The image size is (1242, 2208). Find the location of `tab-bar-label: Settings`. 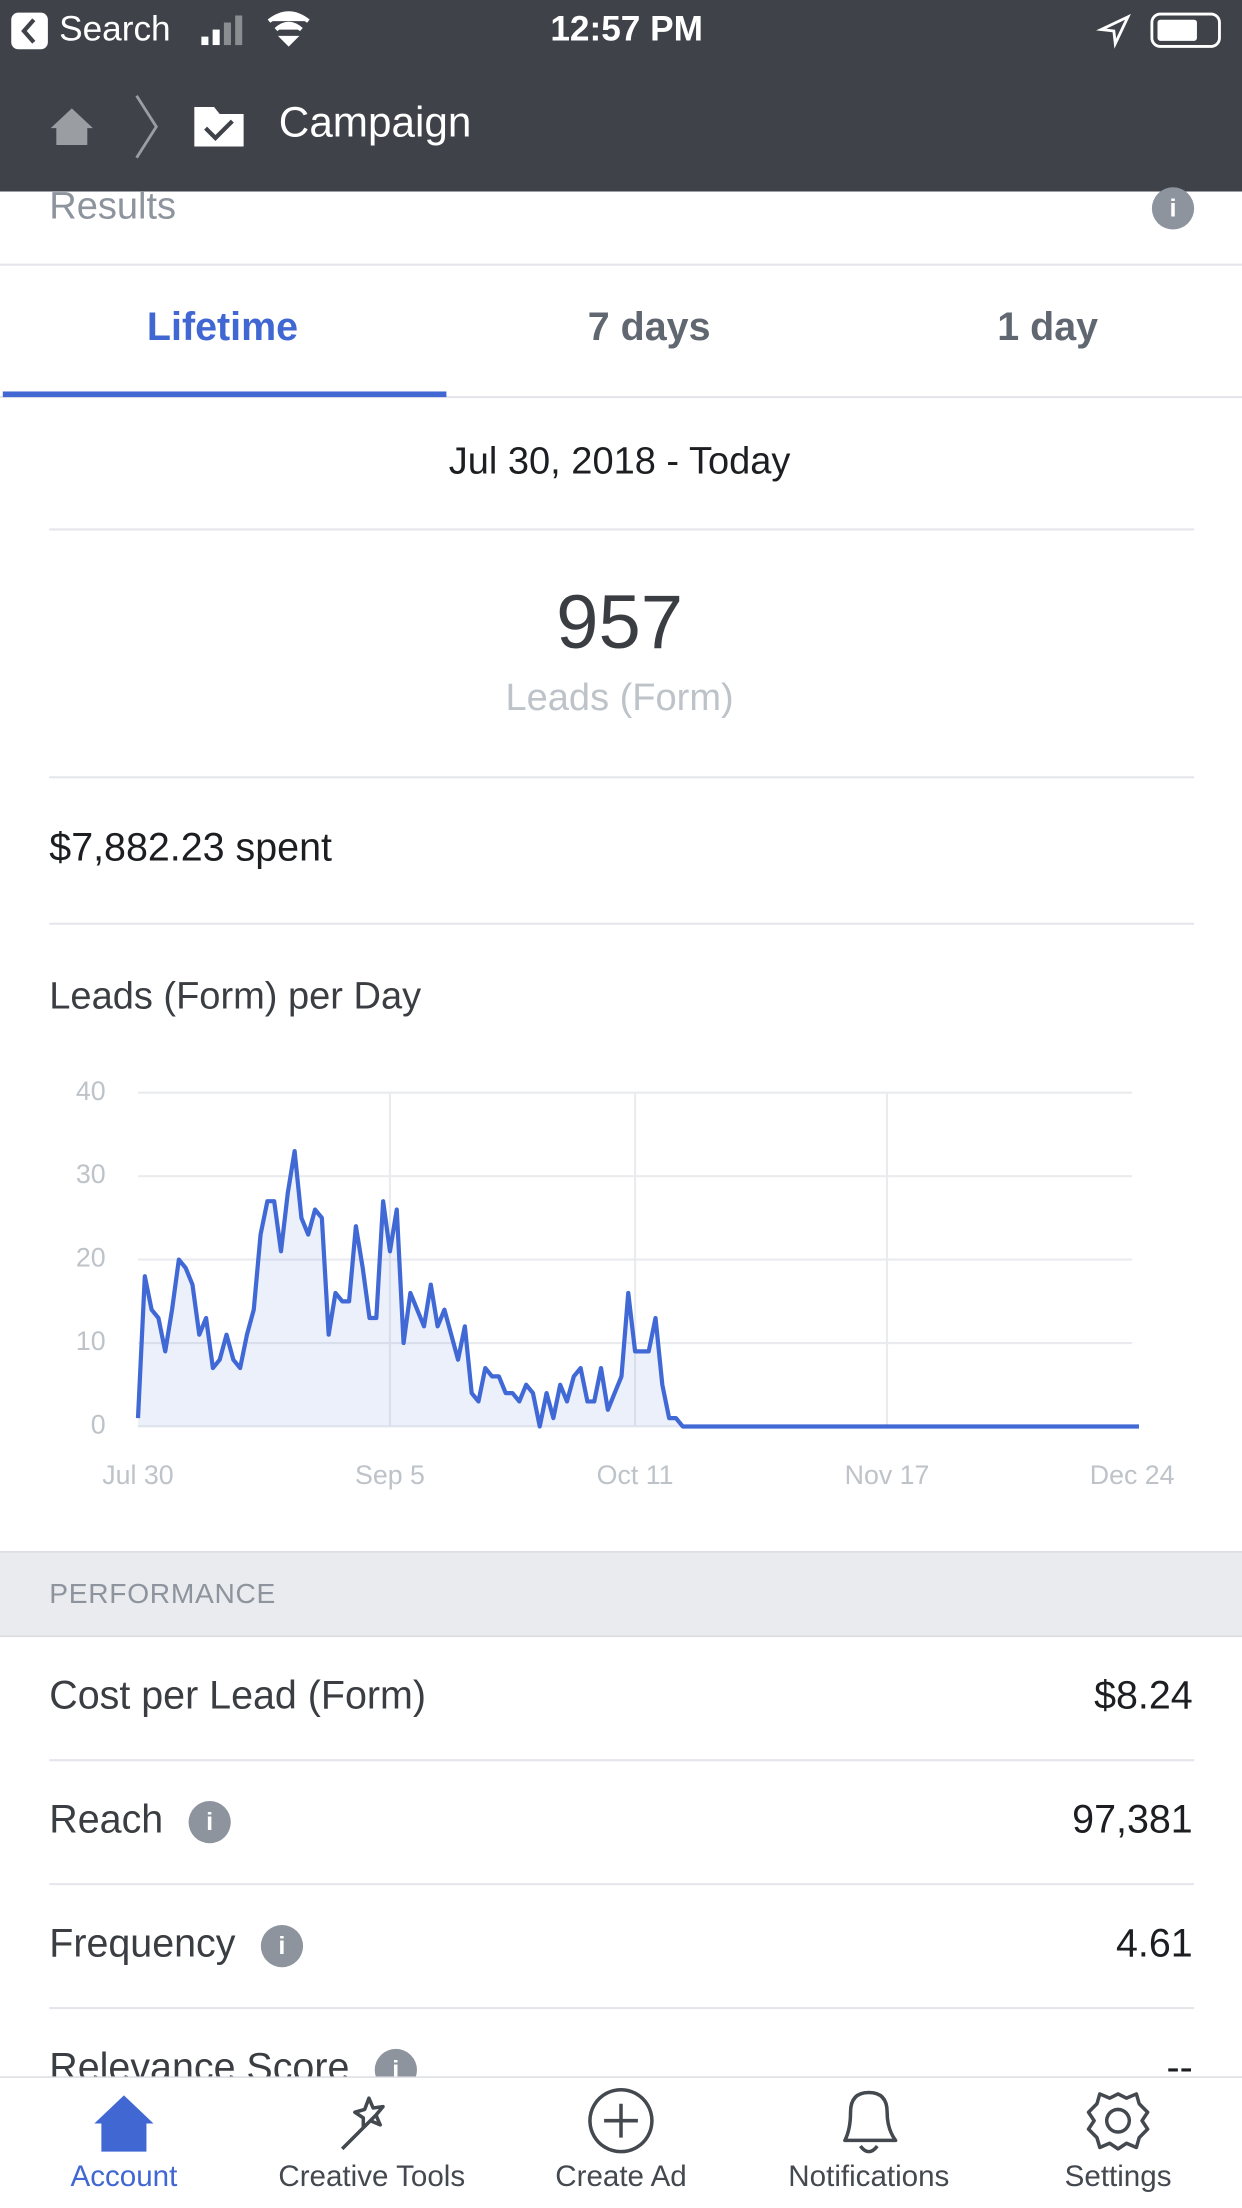

tab-bar-label: Settings is located at coordinates (1118, 2176).